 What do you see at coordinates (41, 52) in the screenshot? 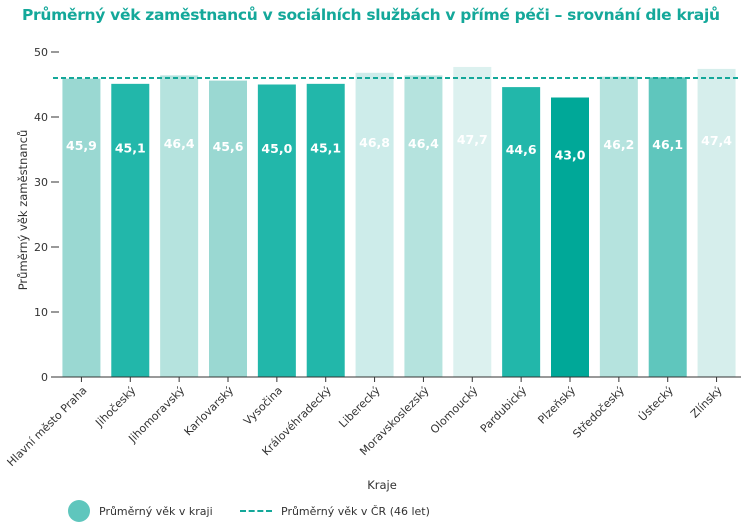
I see `y-tick-label: 50` at bounding box center [41, 52].